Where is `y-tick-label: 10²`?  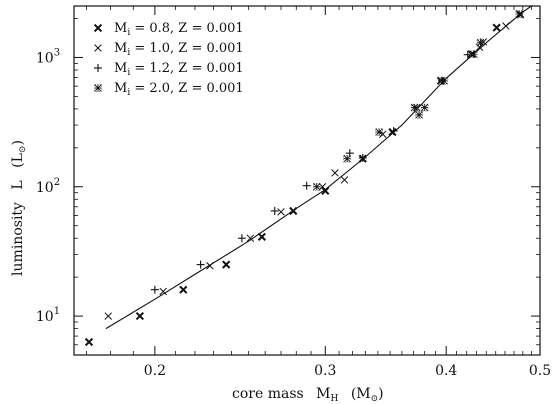
y-tick-label: 10² is located at coordinates (48, 186).